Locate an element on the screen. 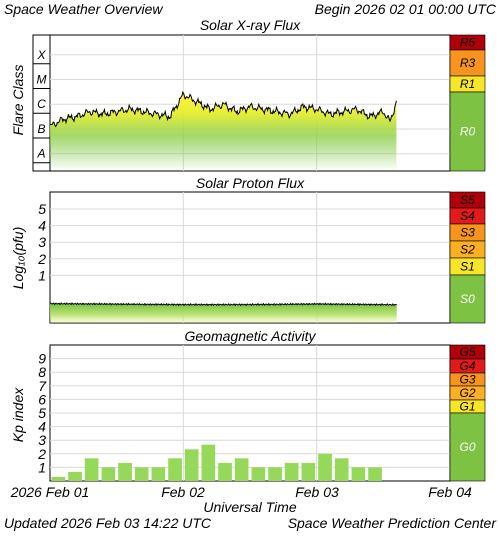 This screenshot has width=500, height=538. kp-tick-label: 5 is located at coordinates (42, 413).